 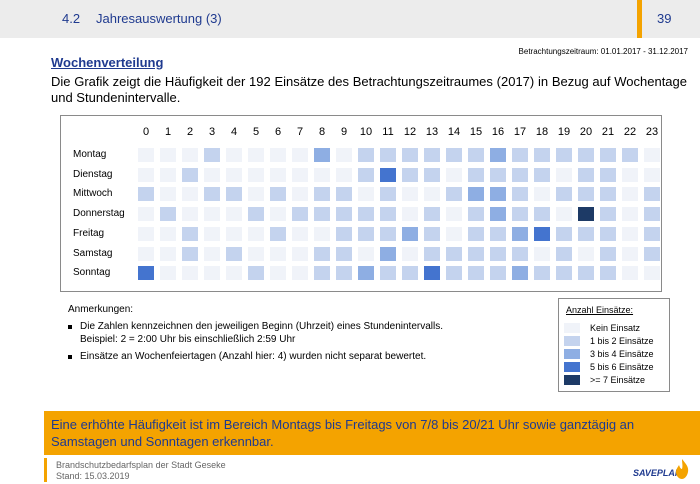 I want to click on hour-label-18: 18, so click(x=542, y=132).